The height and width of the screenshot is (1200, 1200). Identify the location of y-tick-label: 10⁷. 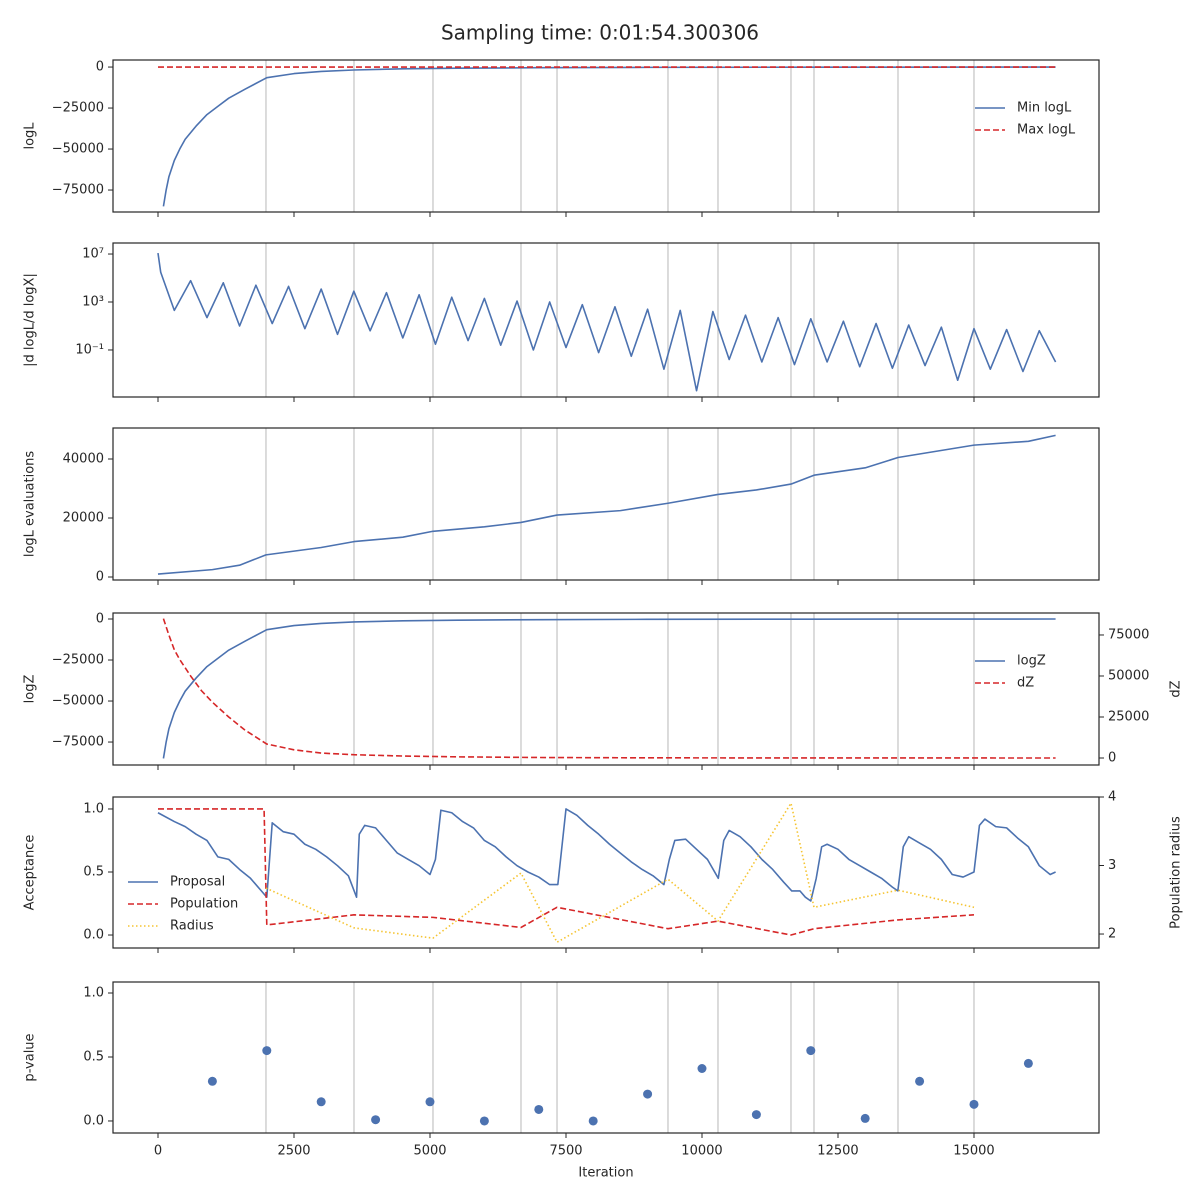
(93, 254).